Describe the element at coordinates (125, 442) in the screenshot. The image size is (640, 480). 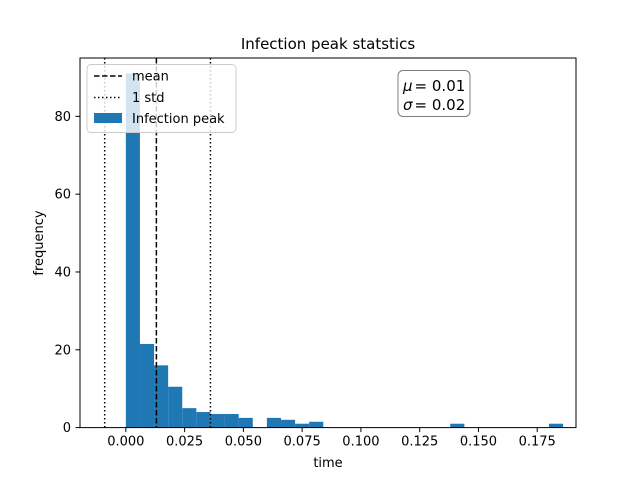
I see `x-tick-label-0: 0.000` at that location.